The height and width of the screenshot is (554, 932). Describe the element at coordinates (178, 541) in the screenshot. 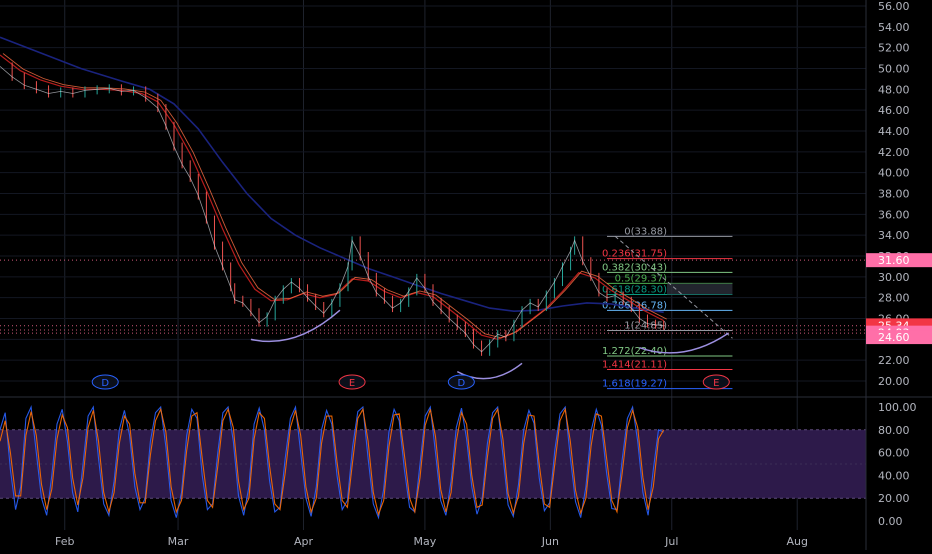

I see `x-tick-label: Mar` at that location.